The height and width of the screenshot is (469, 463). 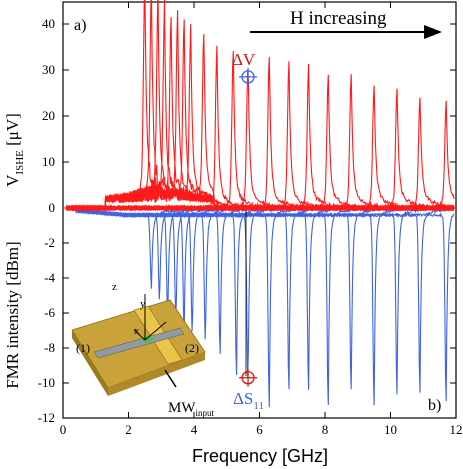 I want to click on top-y-axis-label-main: V, so click(x=12, y=180).